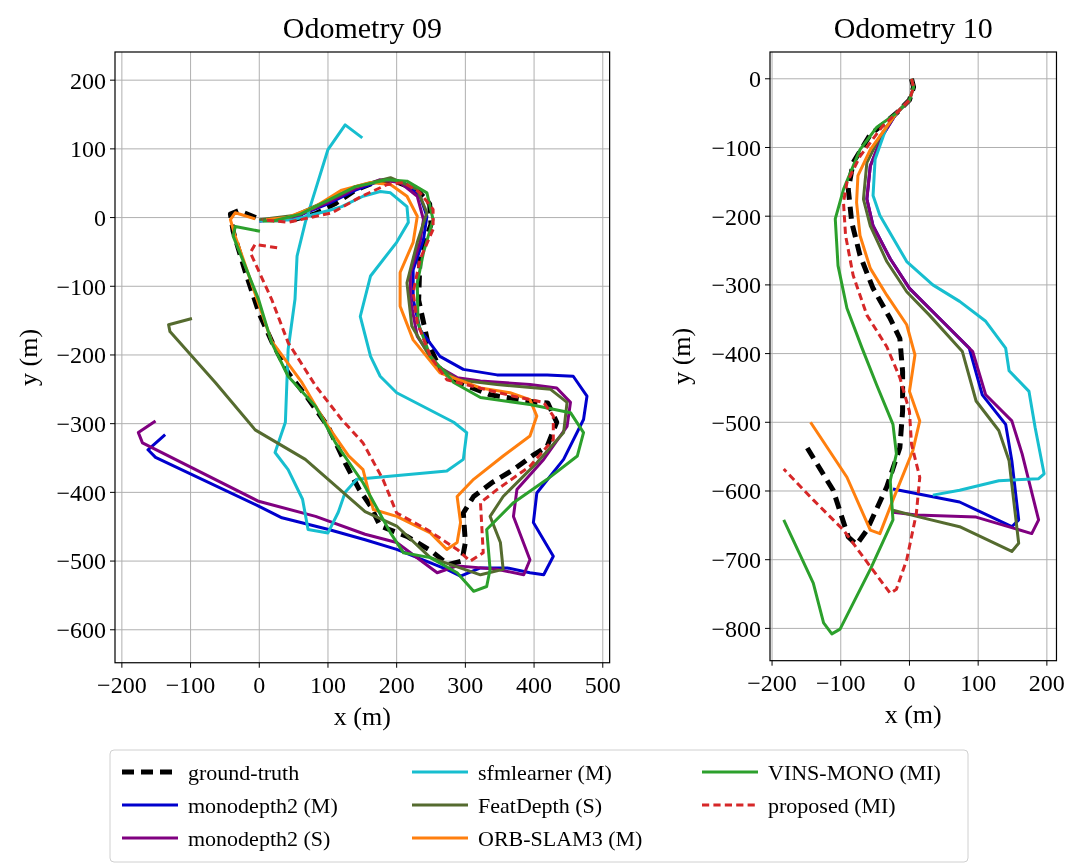 The width and height of the screenshot is (1069, 865). Describe the element at coordinates (736, 560) in the screenshot. I see `y-tick-label: −700` at that location.